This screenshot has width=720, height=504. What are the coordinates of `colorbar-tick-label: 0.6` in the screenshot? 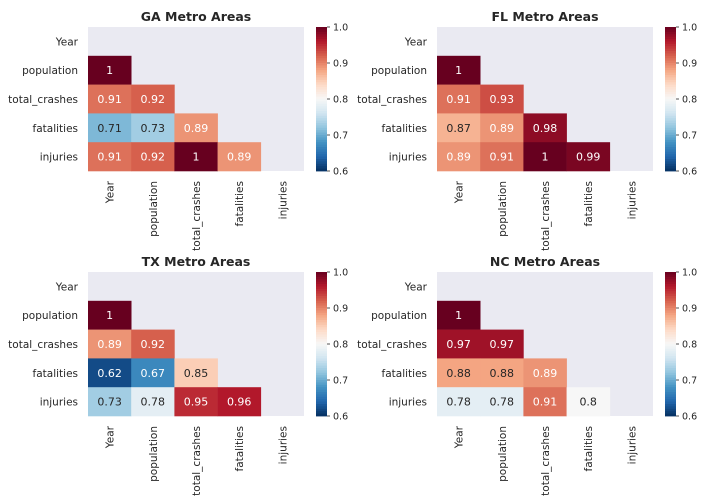 It's located at (340, 172).